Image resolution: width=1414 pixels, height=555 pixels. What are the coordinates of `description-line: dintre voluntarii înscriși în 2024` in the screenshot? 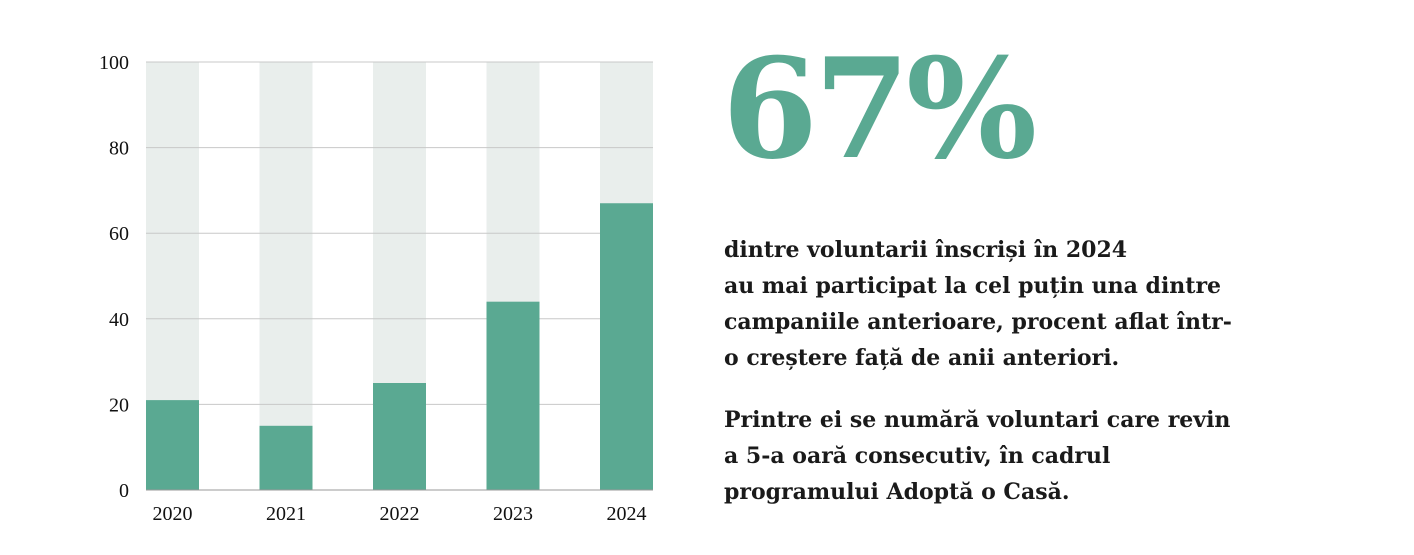 It's located at (926, 250).